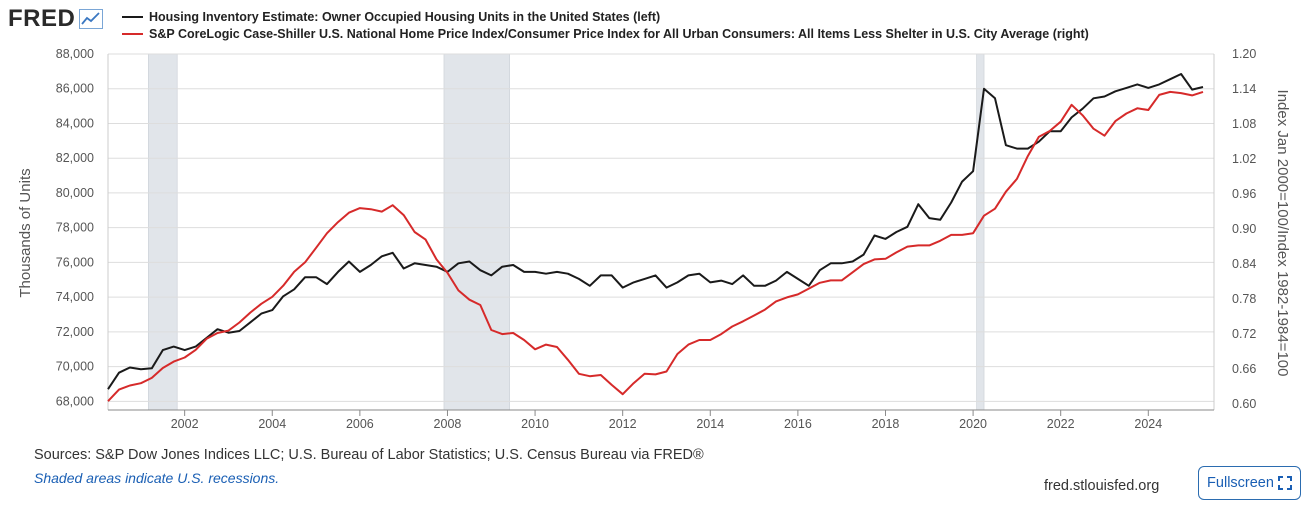 This screenshot has width=1316, height=510. Describe the element at coordinates (132, 33) in the screenshot. I see `legend-swatch-red` at that location.